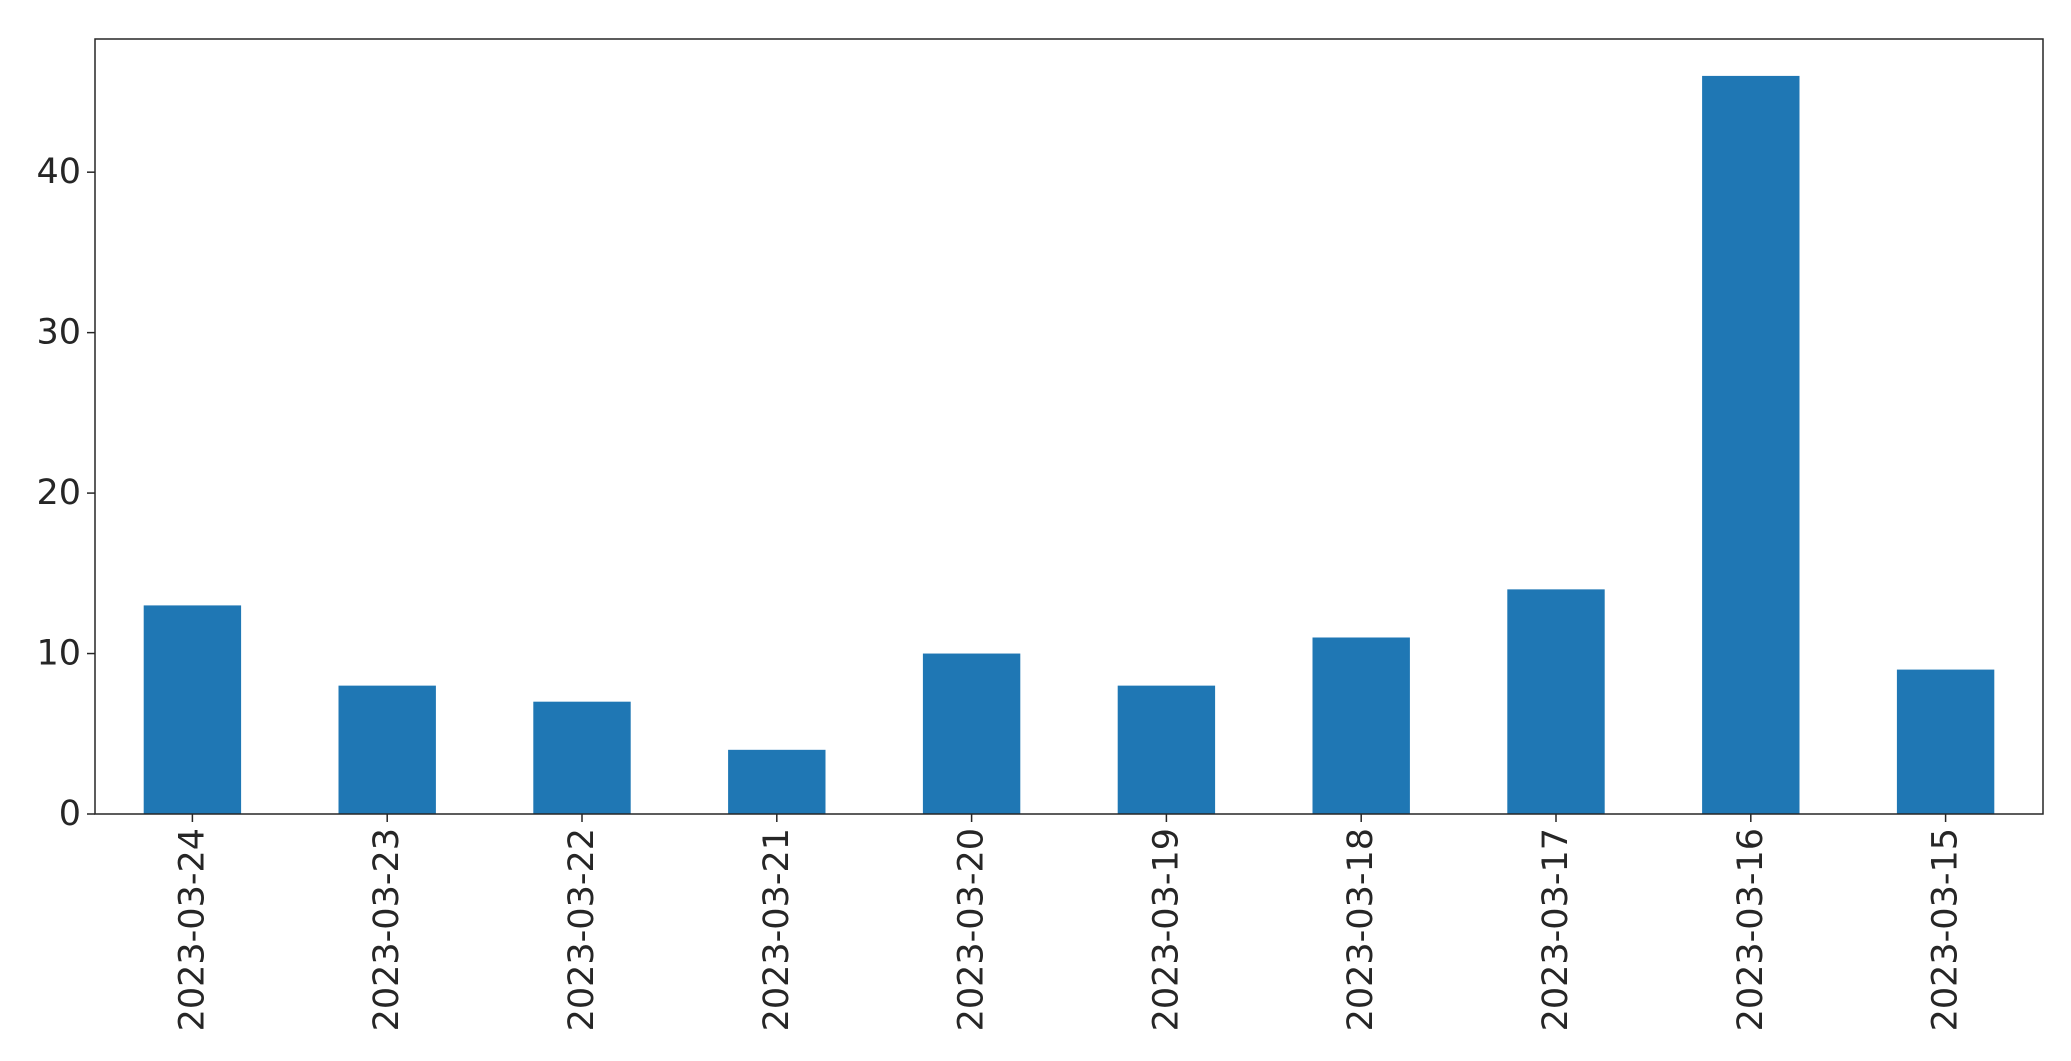 This screenshot has height=1061, width=2071. I want to click on x-tick-label: 2023-03-24, so click(192, 929).